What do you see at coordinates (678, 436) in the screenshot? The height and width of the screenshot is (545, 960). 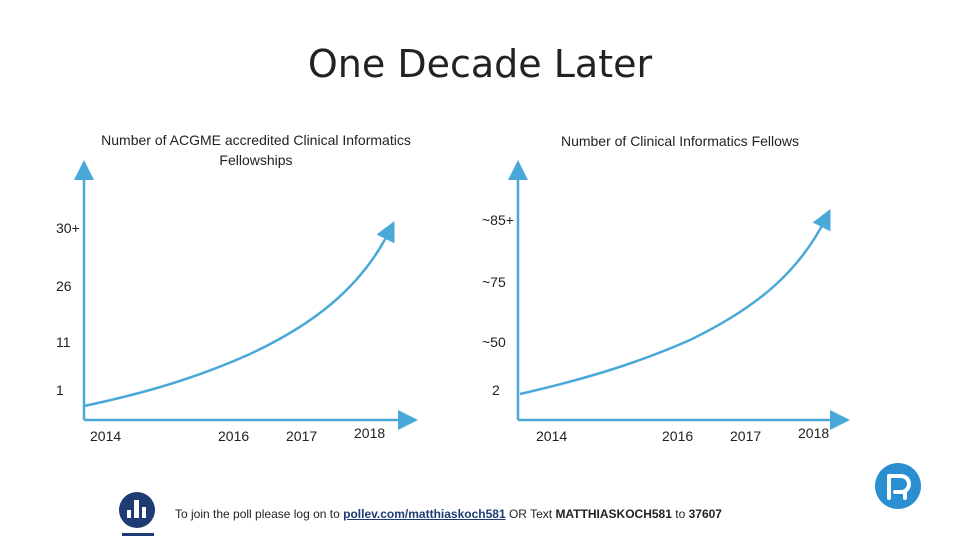 I see `chart-2-x-tick-label: 2016` at bounding box center [678, 436].